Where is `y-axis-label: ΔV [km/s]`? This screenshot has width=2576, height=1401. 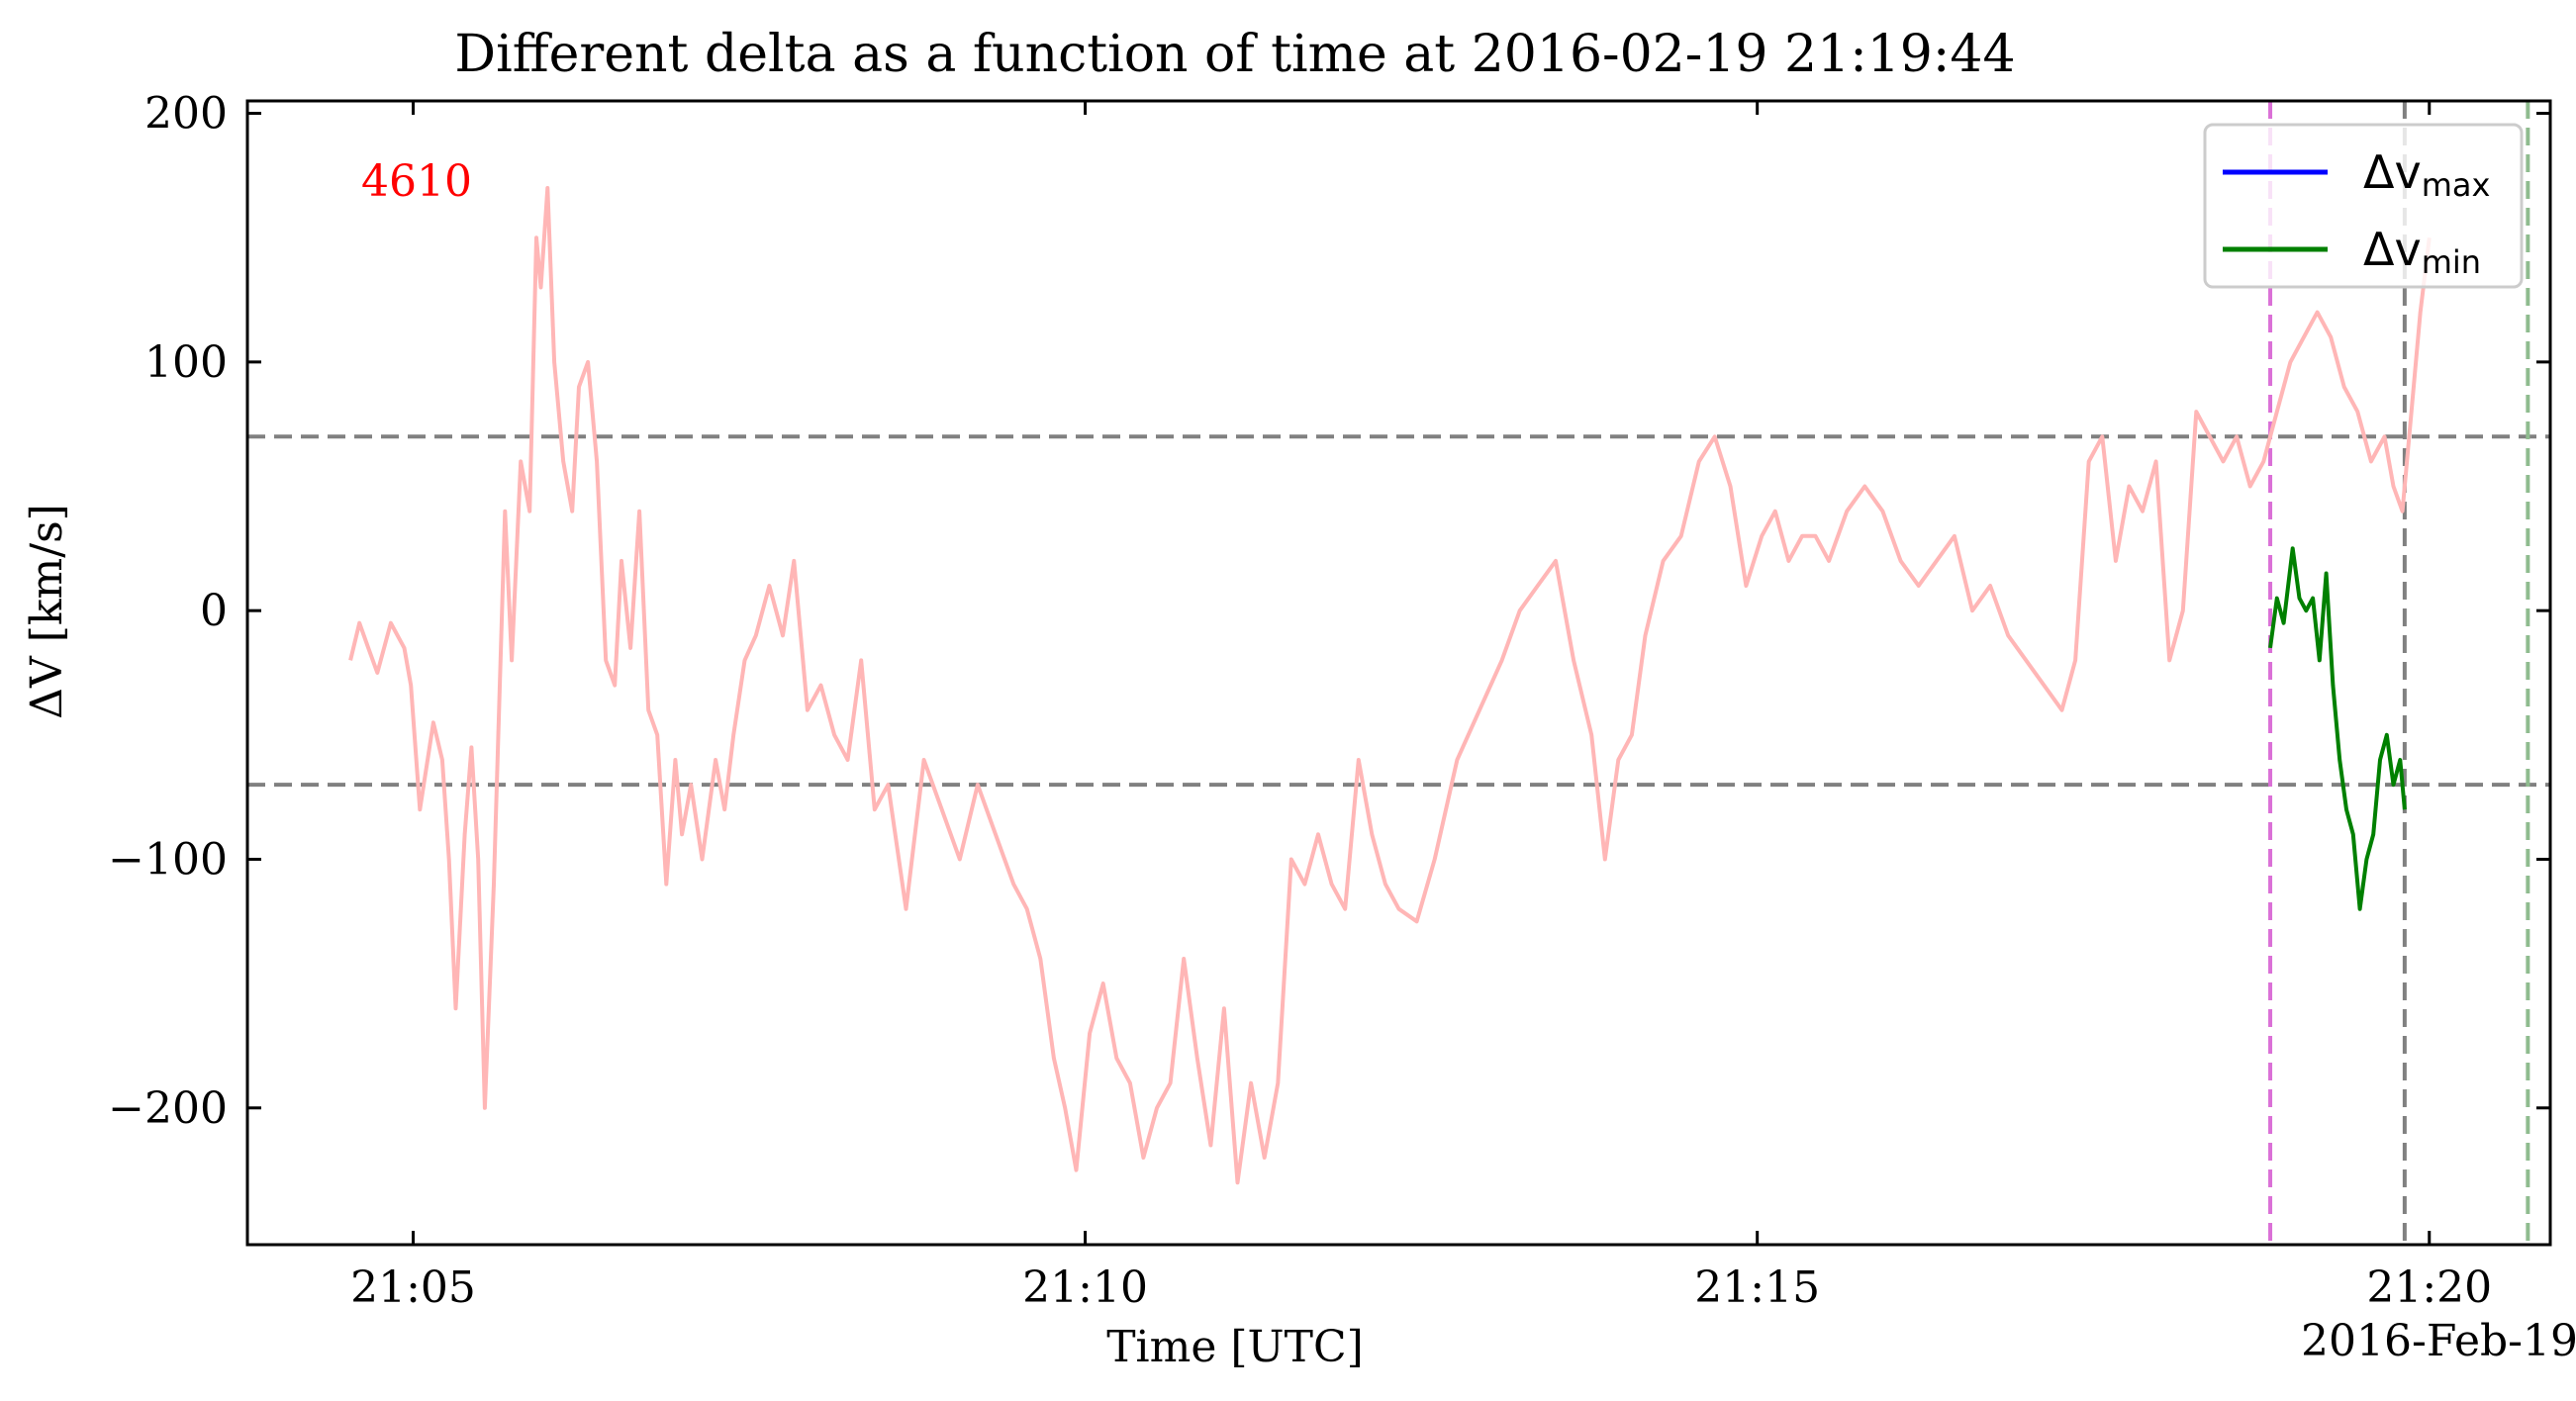 y-axis-label: ΔV [km/s] is located at coordinates (47, 611).